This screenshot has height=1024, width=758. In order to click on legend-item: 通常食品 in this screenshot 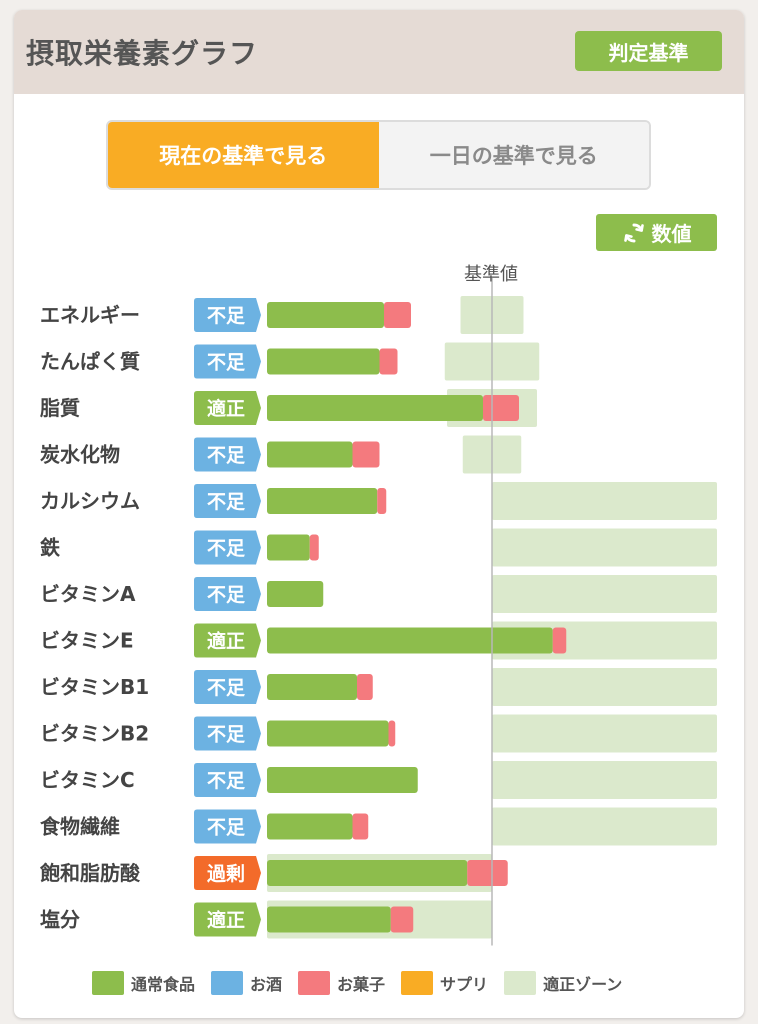, I will do `click(143, 983)`.